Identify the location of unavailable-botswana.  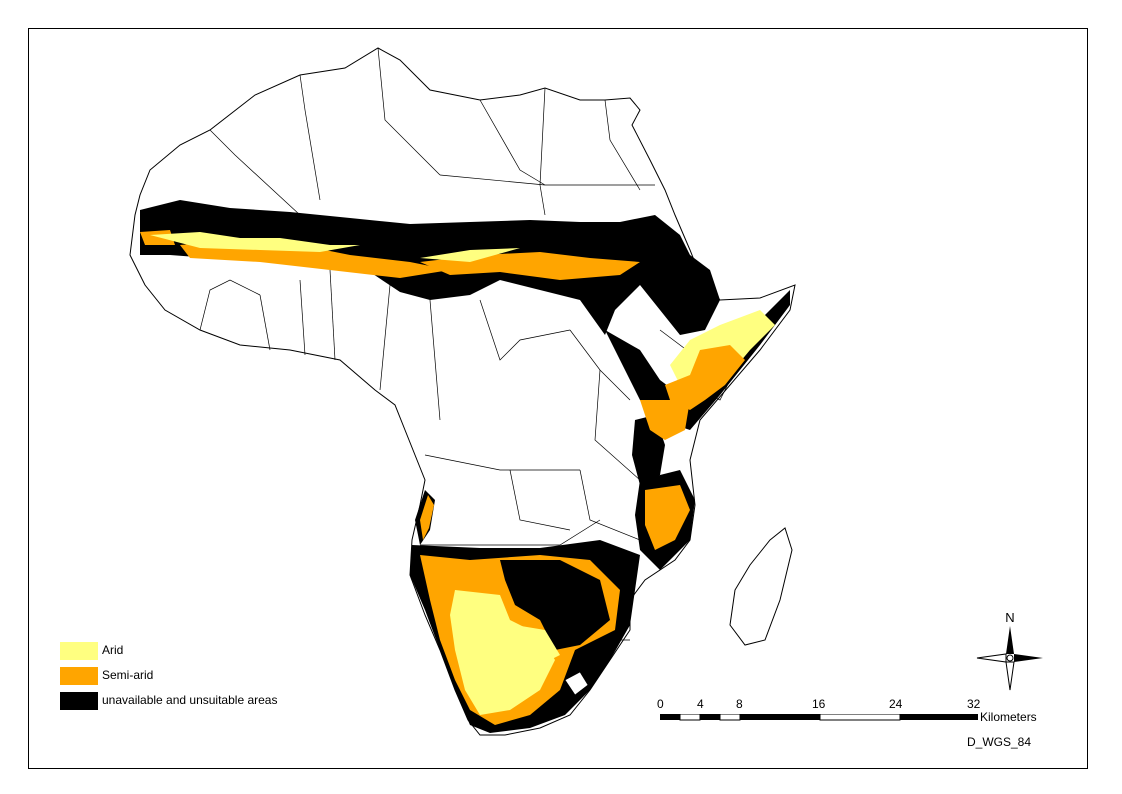
(555, 605).